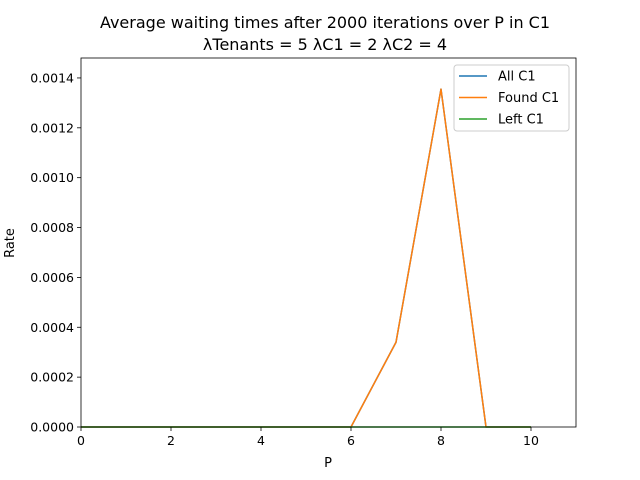 The width and height of the screenshot is (640, 480). Describe the element at coordinates (521, 120) in the screenshot. I see `legend-label: Left C1` at that location.